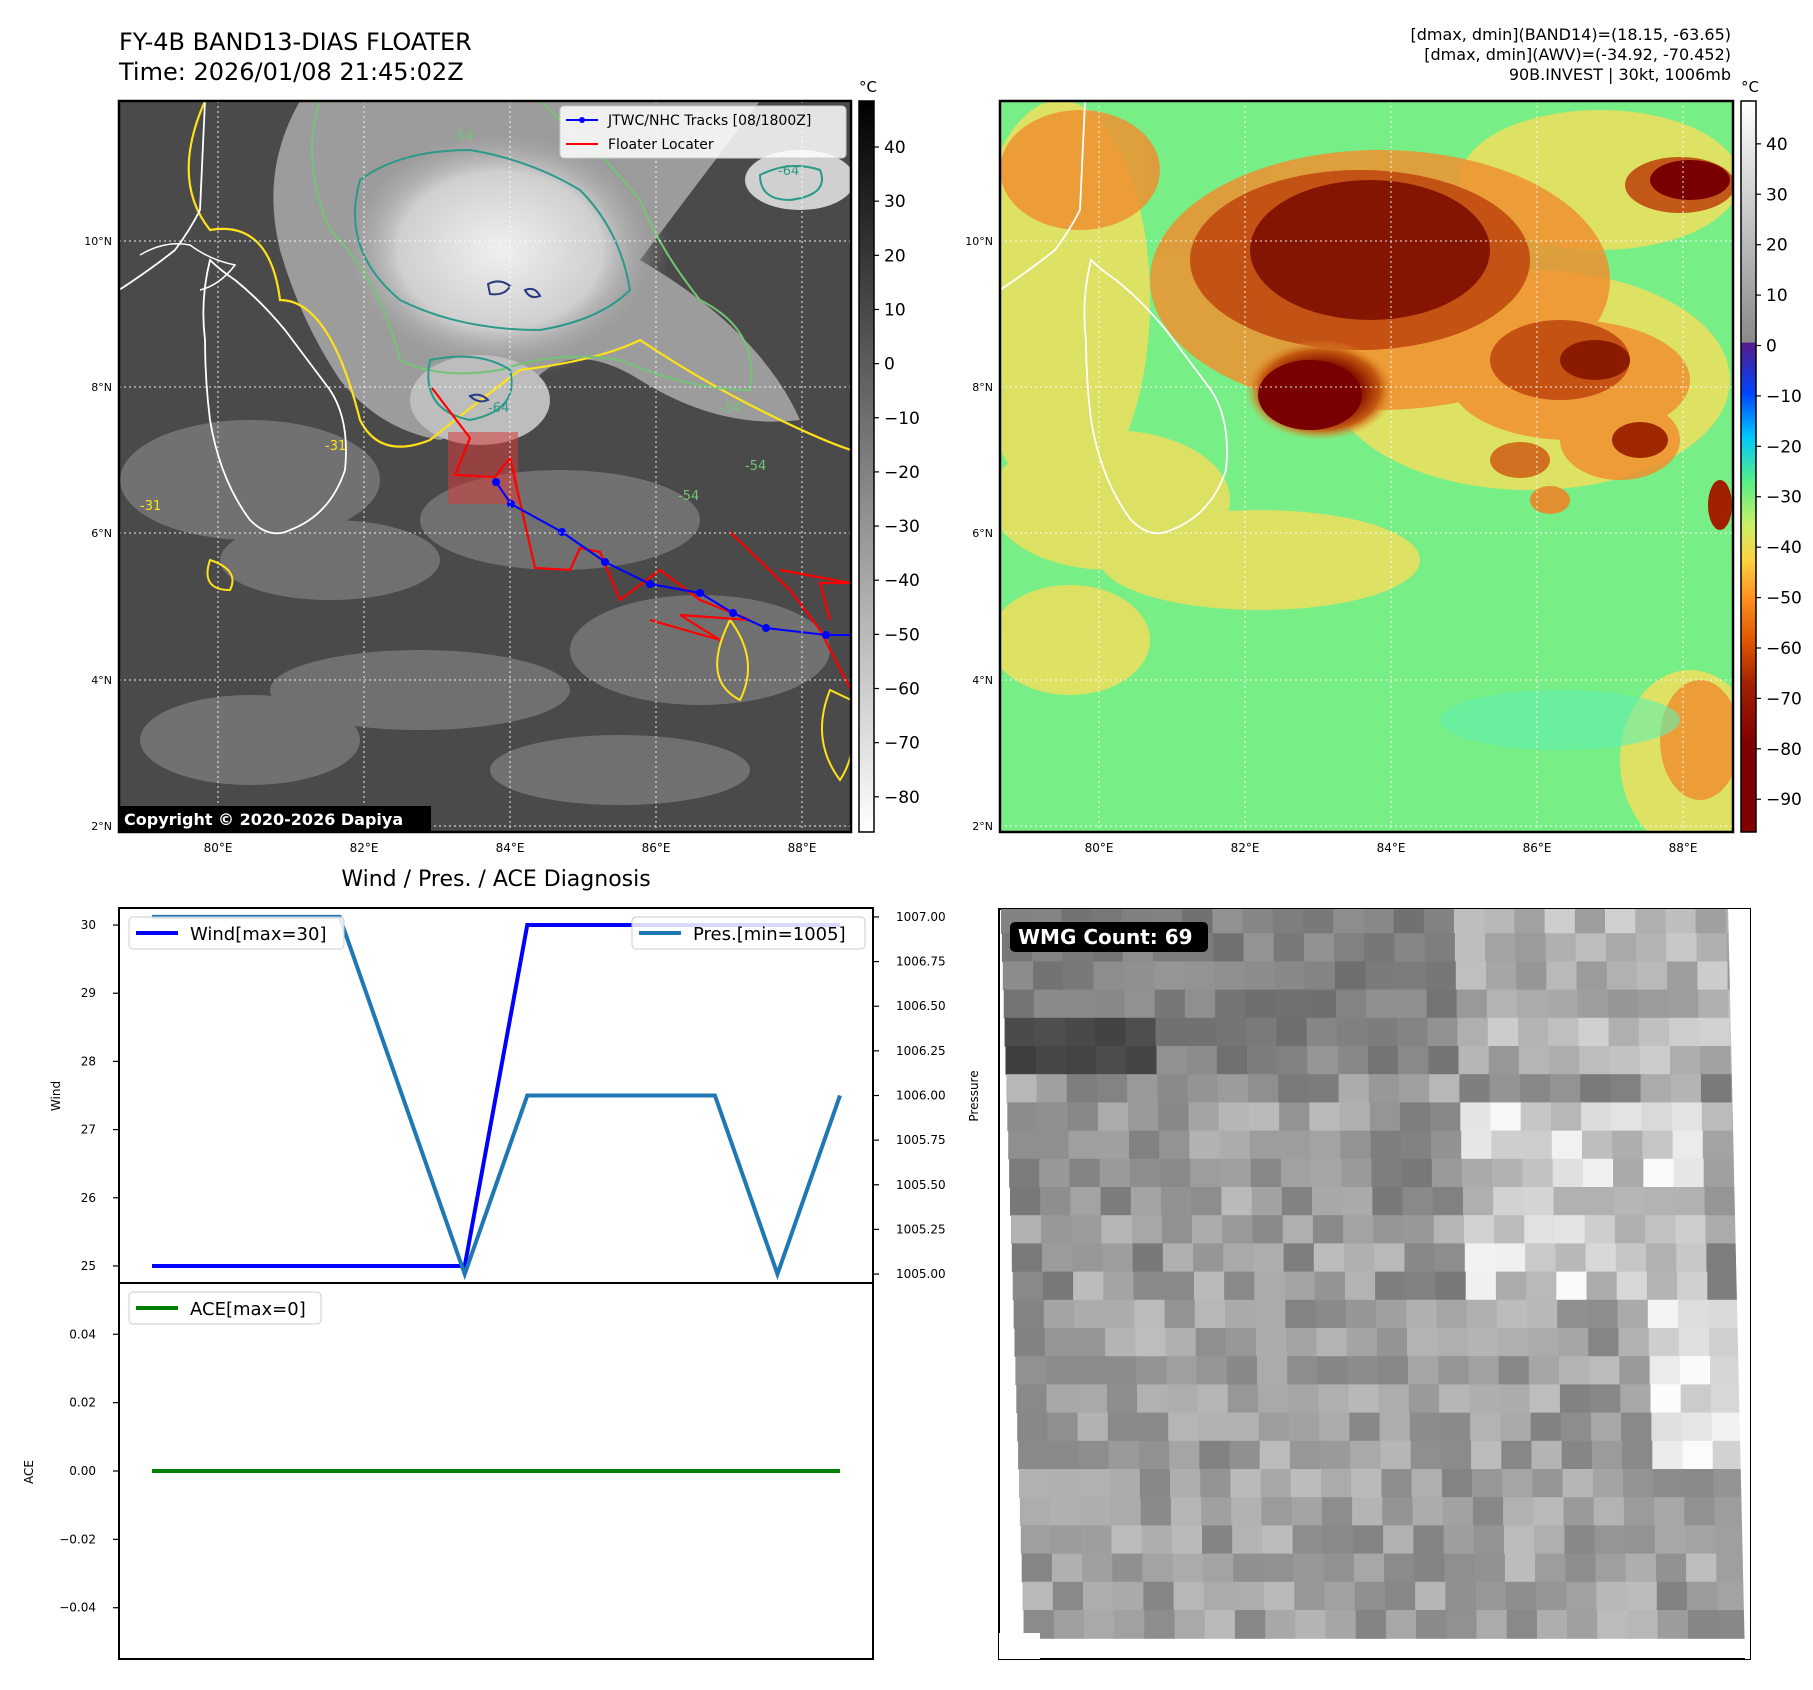 The image size is (1813, 1690). Describe the element at coordinates (1784, 599) in the screenshot. I see `colorbar-tick-label: −50` at that location.